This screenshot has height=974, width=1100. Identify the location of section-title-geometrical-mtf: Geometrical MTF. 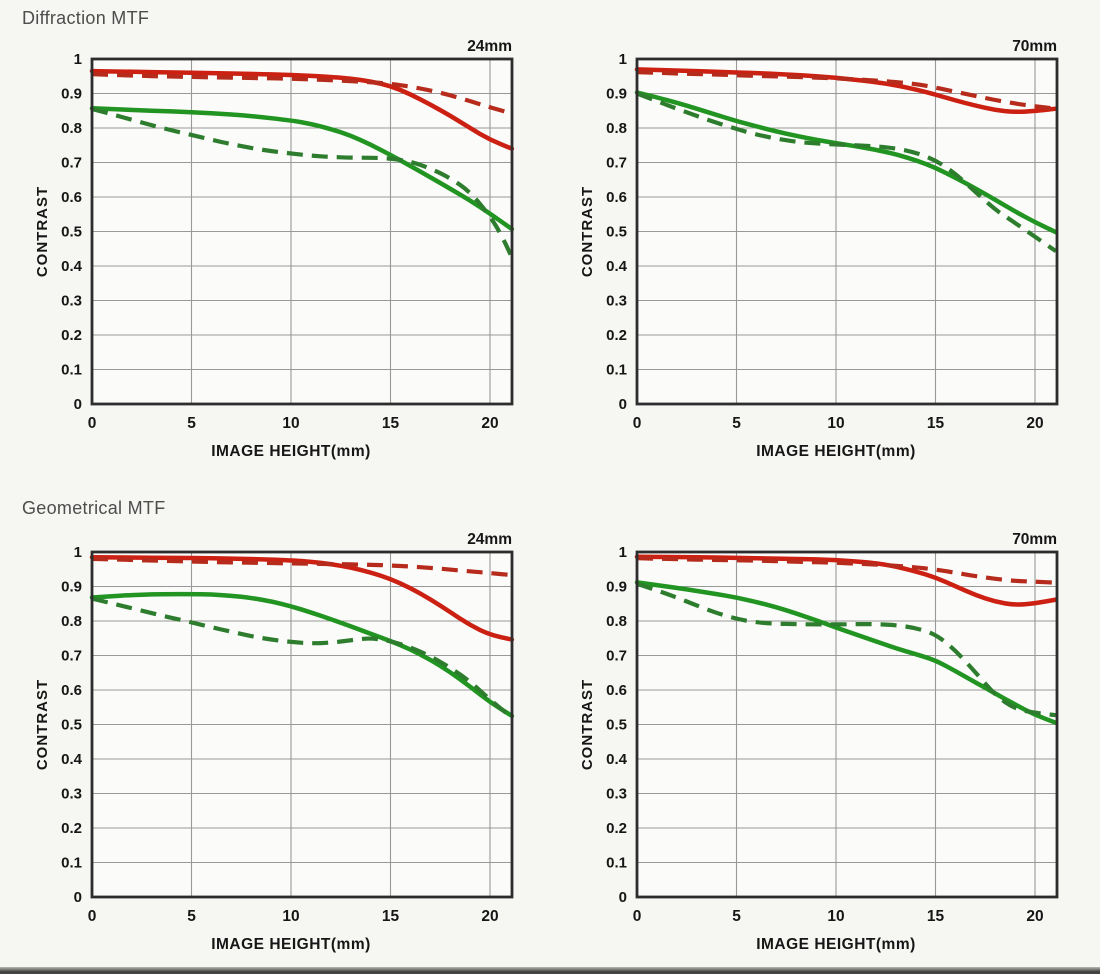
(94, 508).